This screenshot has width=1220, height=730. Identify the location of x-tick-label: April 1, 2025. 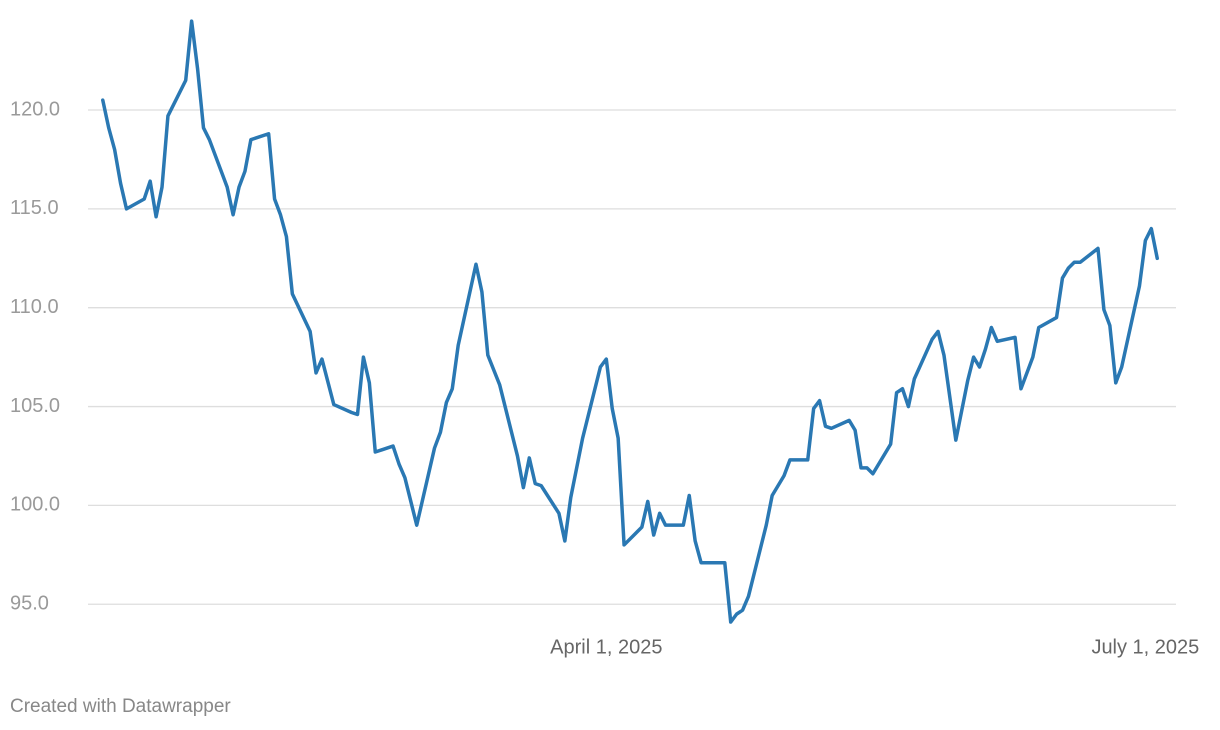
(606, 647).